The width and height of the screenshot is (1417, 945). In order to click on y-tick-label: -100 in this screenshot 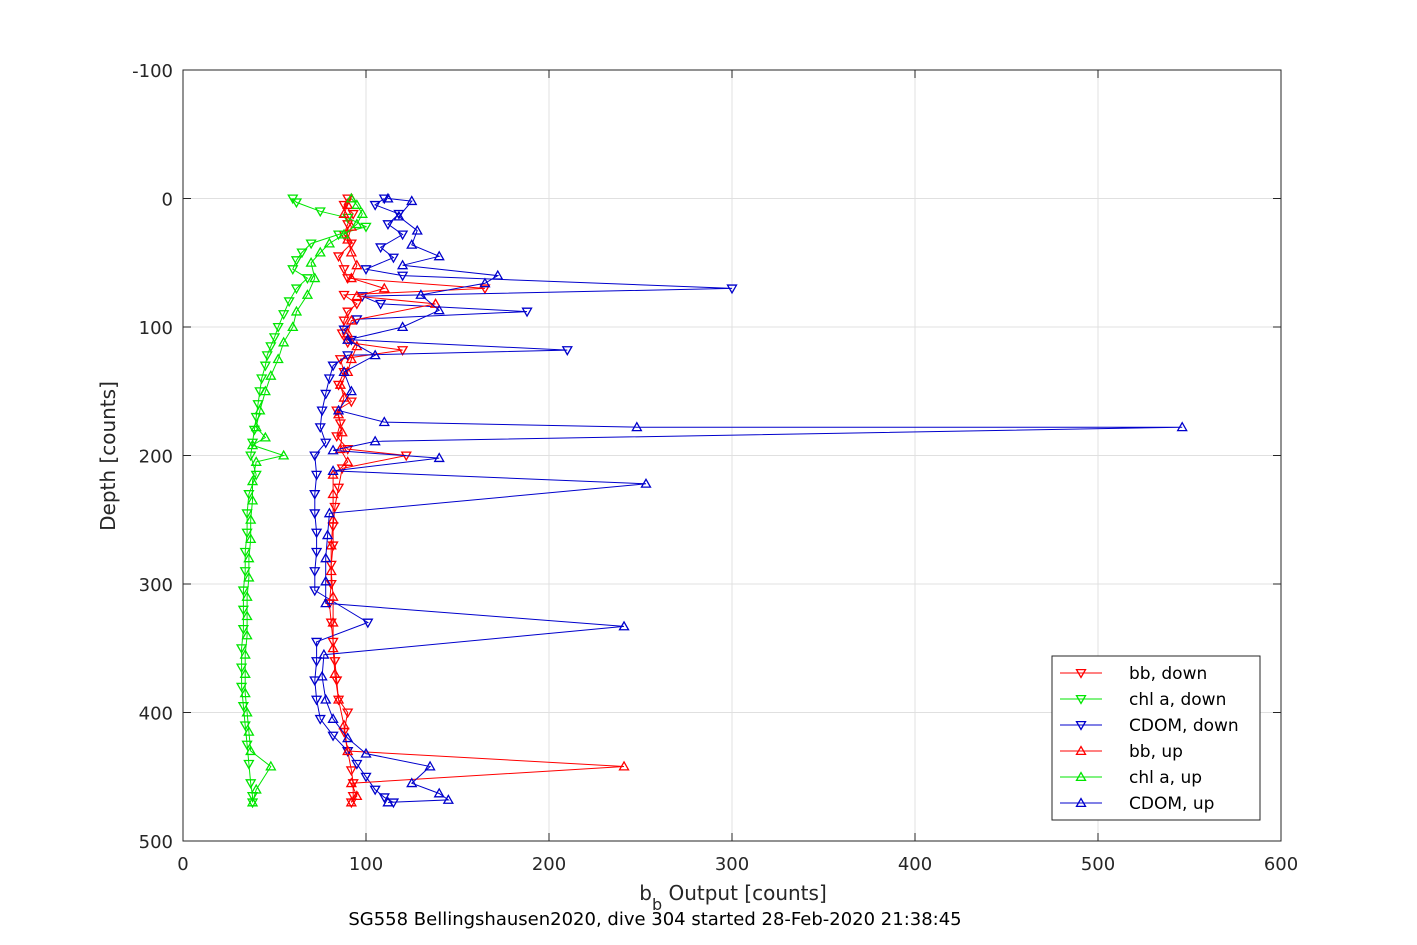, I will do `click(152, 71)`.